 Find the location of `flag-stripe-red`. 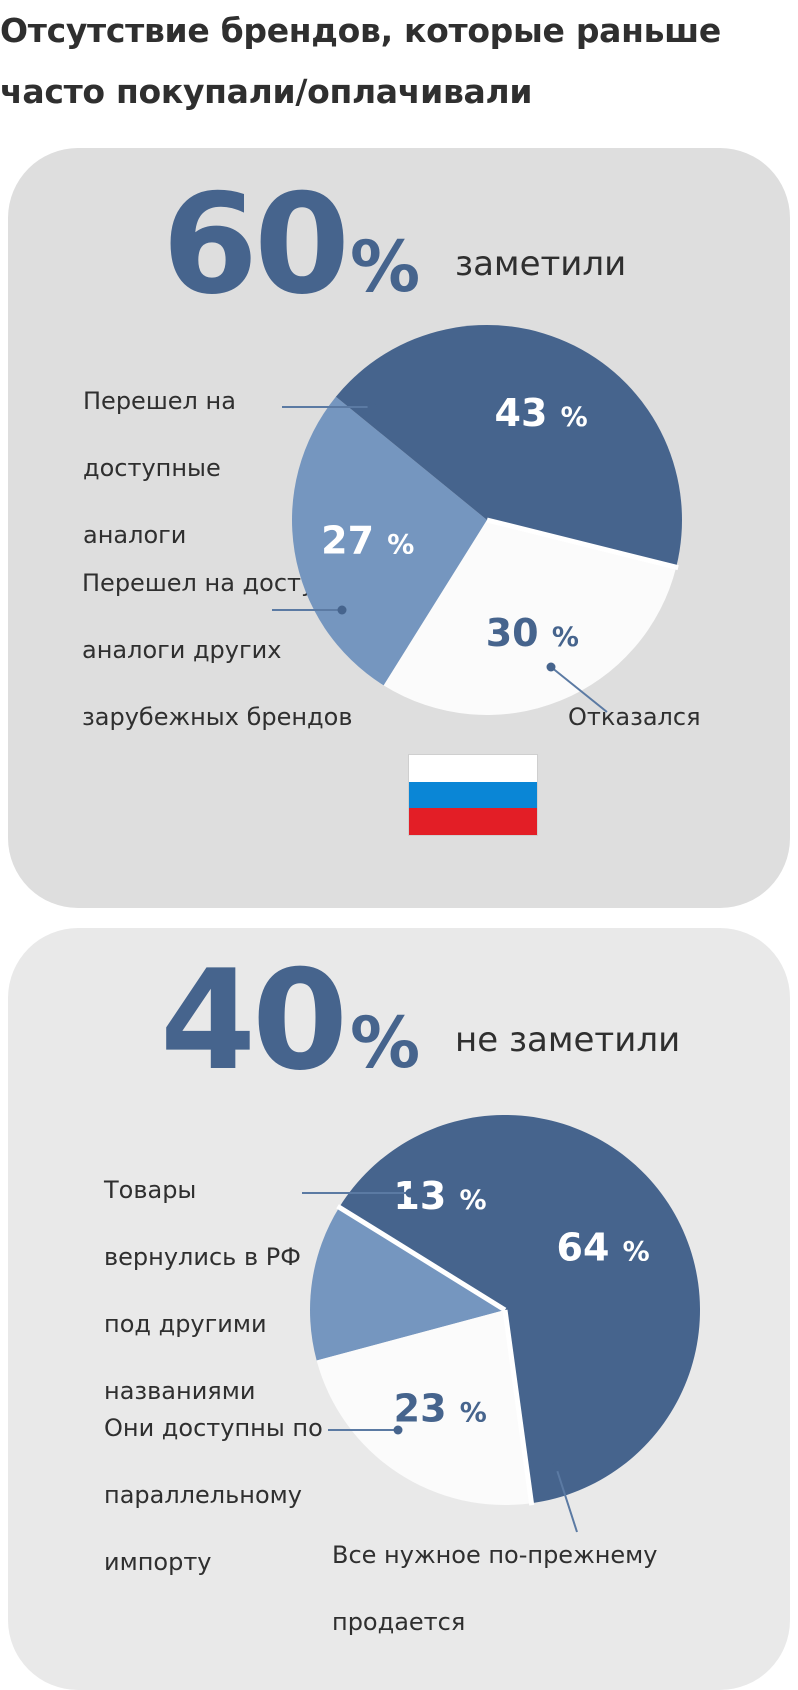

flag-stripe-red is located at coordinates (473, 821).